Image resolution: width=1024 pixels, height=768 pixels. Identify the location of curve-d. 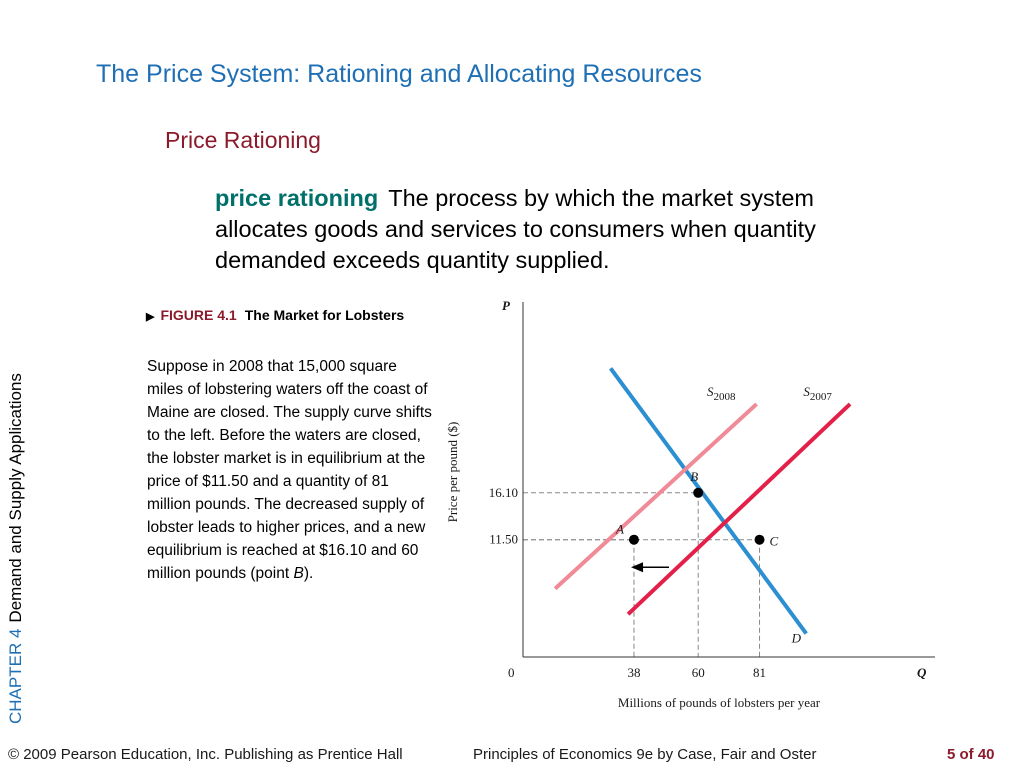
(708, 501).